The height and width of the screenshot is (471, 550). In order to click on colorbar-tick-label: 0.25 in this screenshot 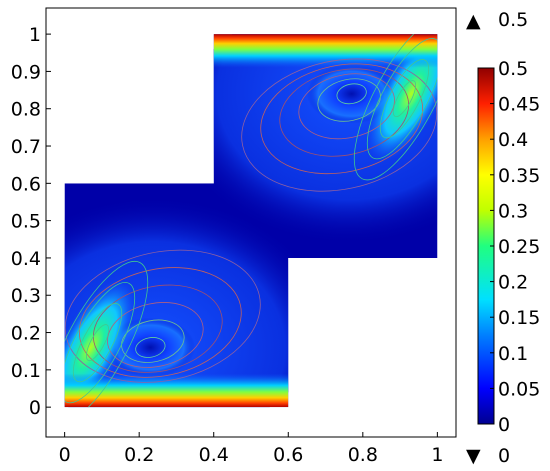, I will do `click(519, 247)`.